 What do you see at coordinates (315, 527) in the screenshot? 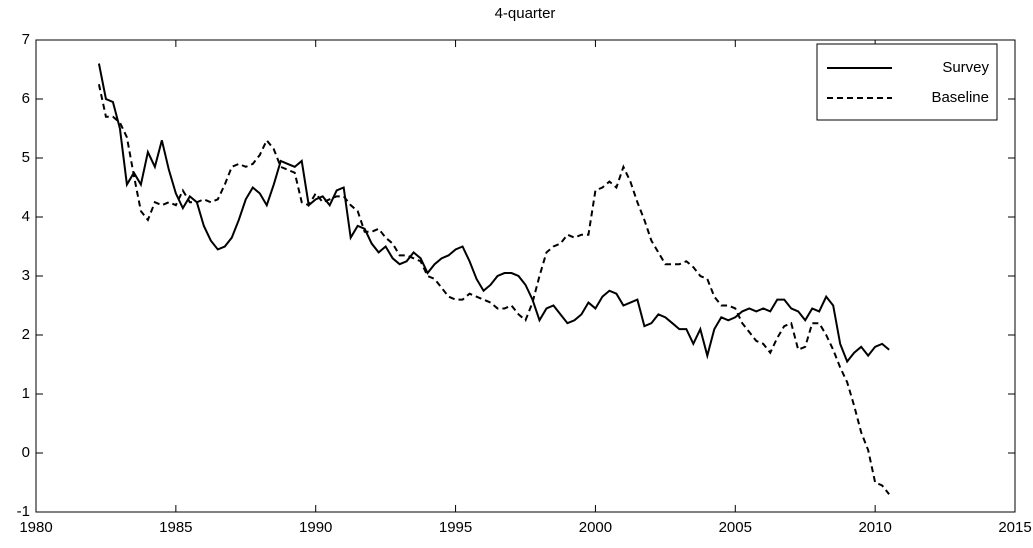
I see `x-tick-label: 1990` at bounding box center [315, 527].